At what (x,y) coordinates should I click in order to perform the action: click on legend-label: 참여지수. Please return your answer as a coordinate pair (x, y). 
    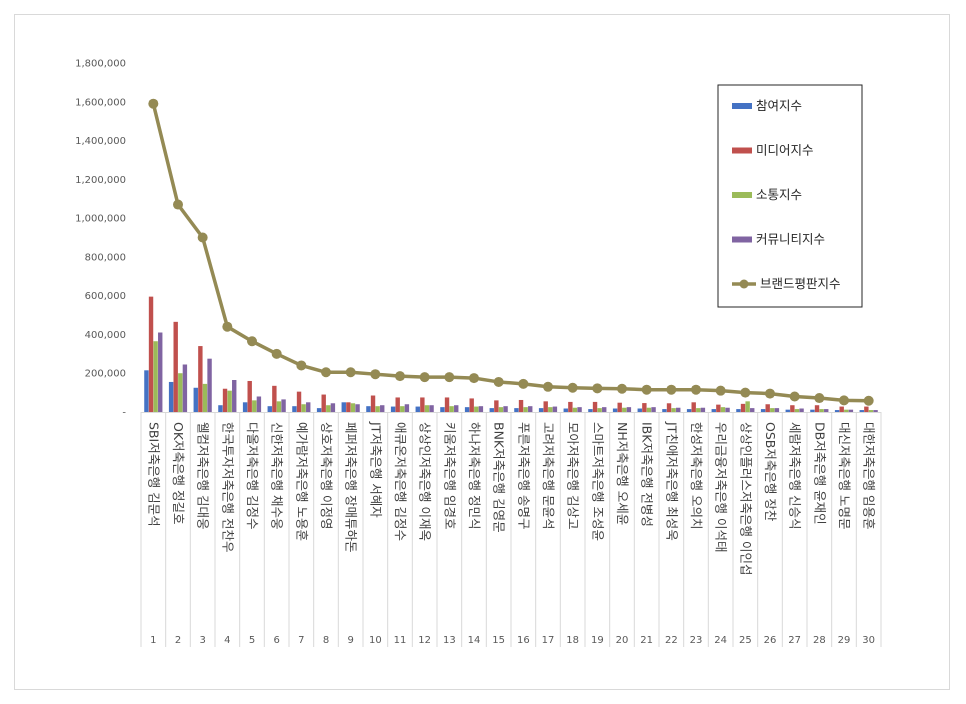
    Looking at the image, I should click on (779, 105).